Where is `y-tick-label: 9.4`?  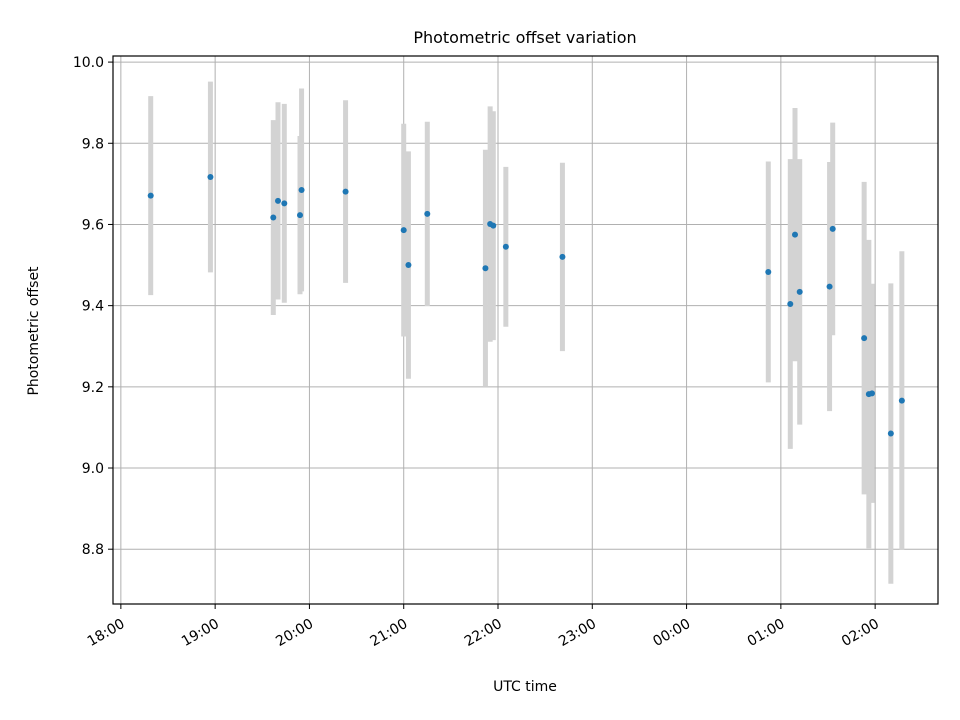 y-tick-label: 9.4 is located at coordinates (93, 307).